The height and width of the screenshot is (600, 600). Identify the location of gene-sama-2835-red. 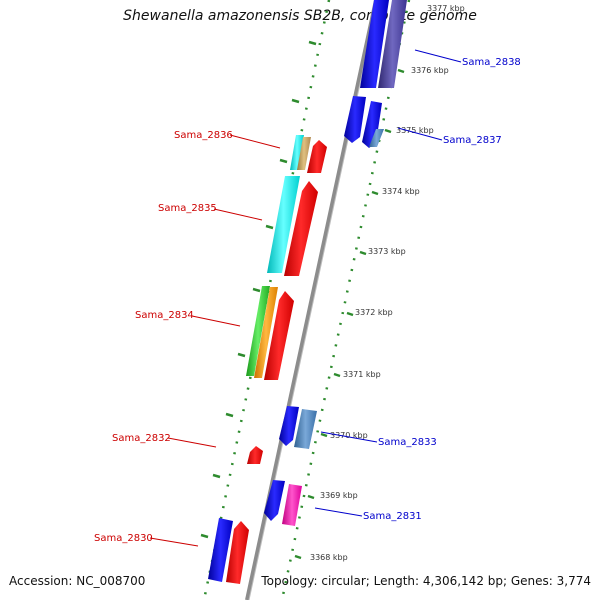
(301, 228).